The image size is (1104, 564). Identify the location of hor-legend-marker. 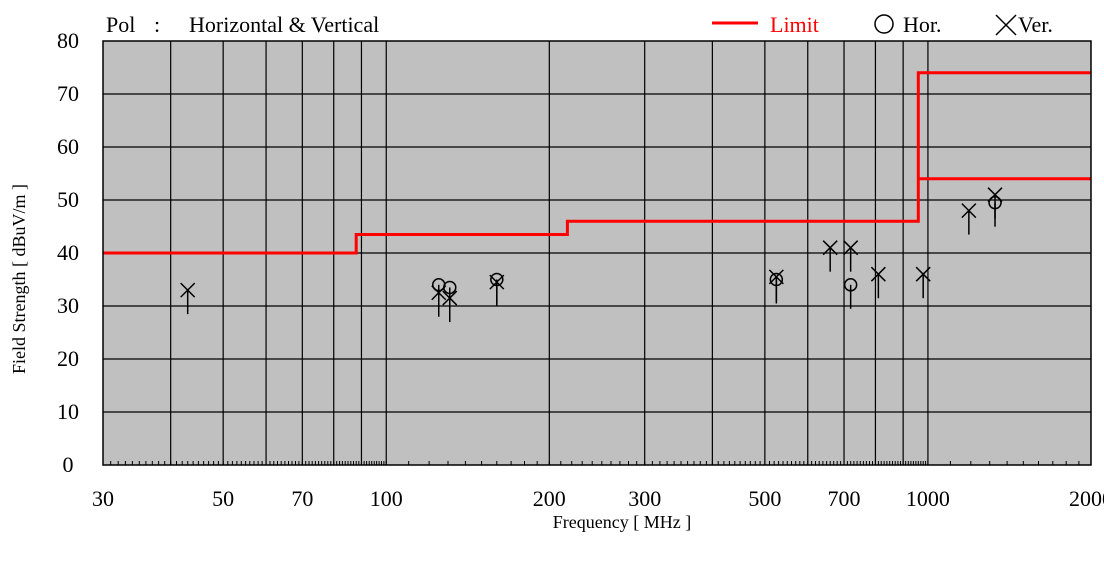
(884, 24).